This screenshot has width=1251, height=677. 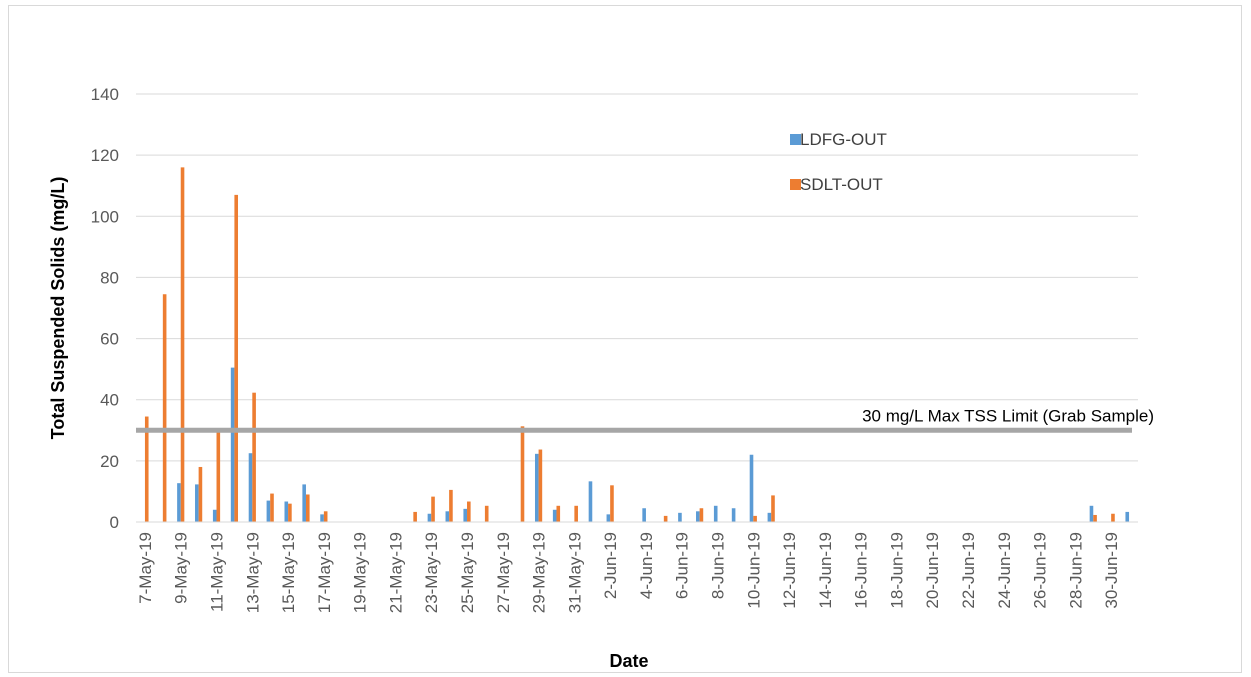 What do you see at coordinates (145, 568) in the screenshot?
I see `x-tick-label-7-may-19: 7-May-19` at bounding box center [145, 568].